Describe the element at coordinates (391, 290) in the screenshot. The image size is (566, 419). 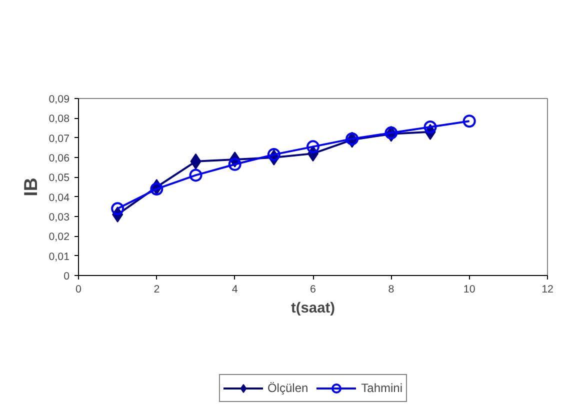
I see `x-tick-label: 8` at that location.